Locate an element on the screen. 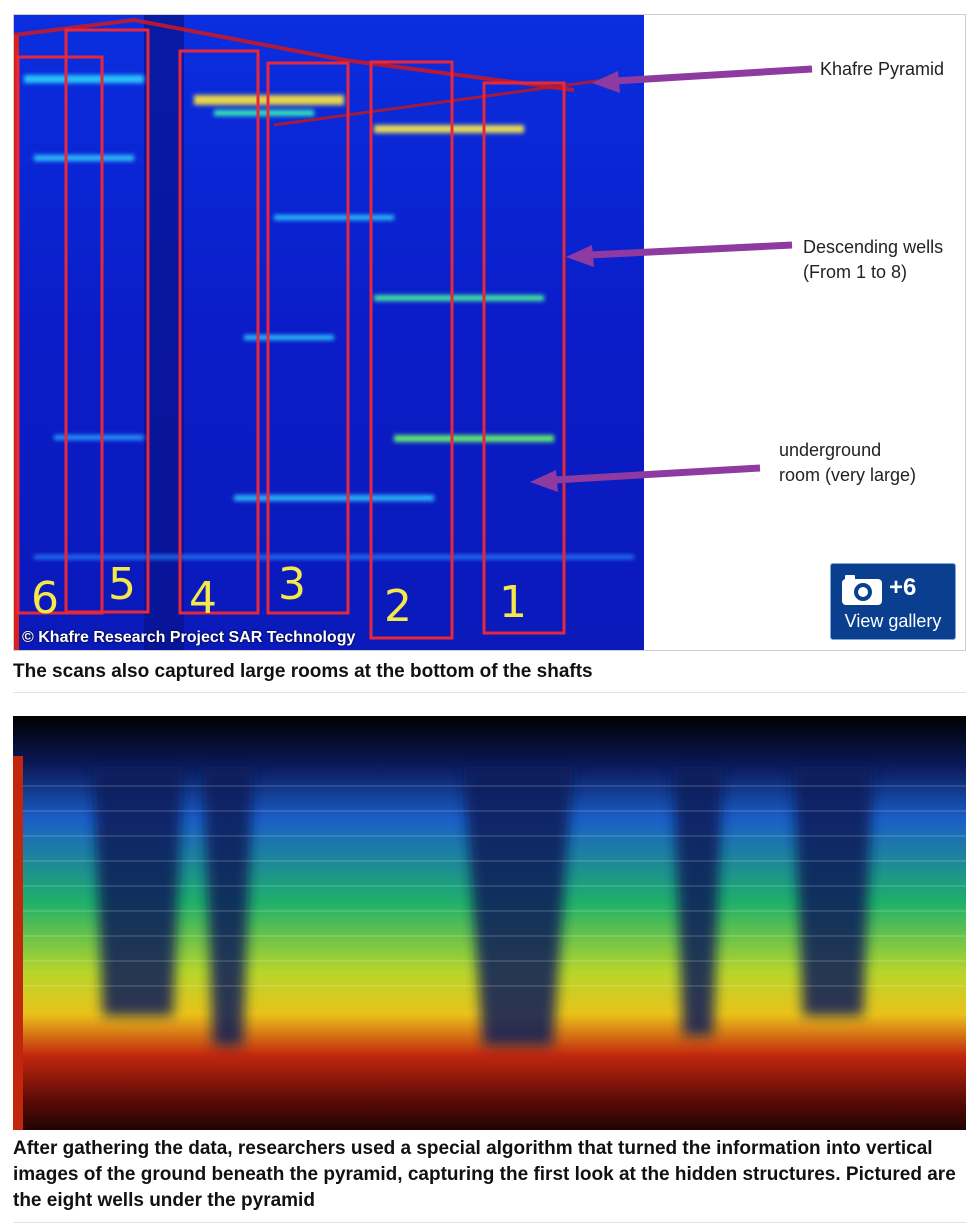 The image size is (978, 1226). gallery-label: View gallery is located at coordinates (893, 621).